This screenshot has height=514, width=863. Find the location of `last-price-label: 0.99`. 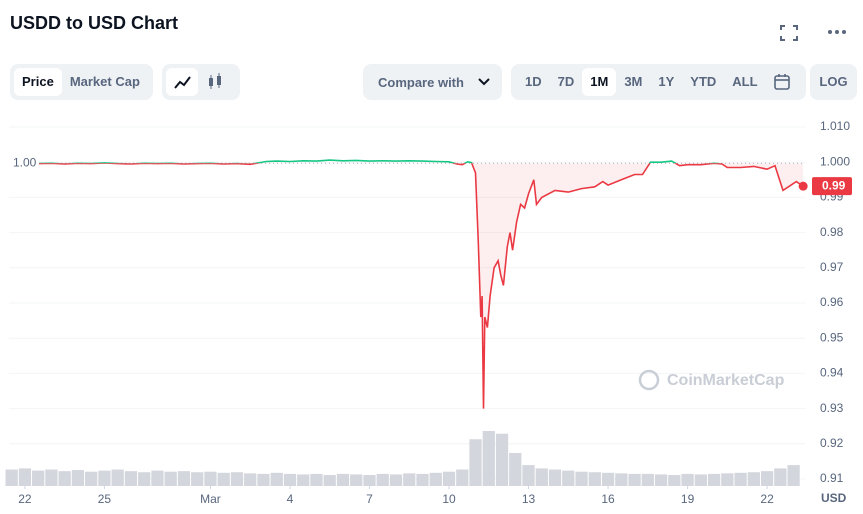

last-price-label: 0.99 is located at coordinates (834, 185).